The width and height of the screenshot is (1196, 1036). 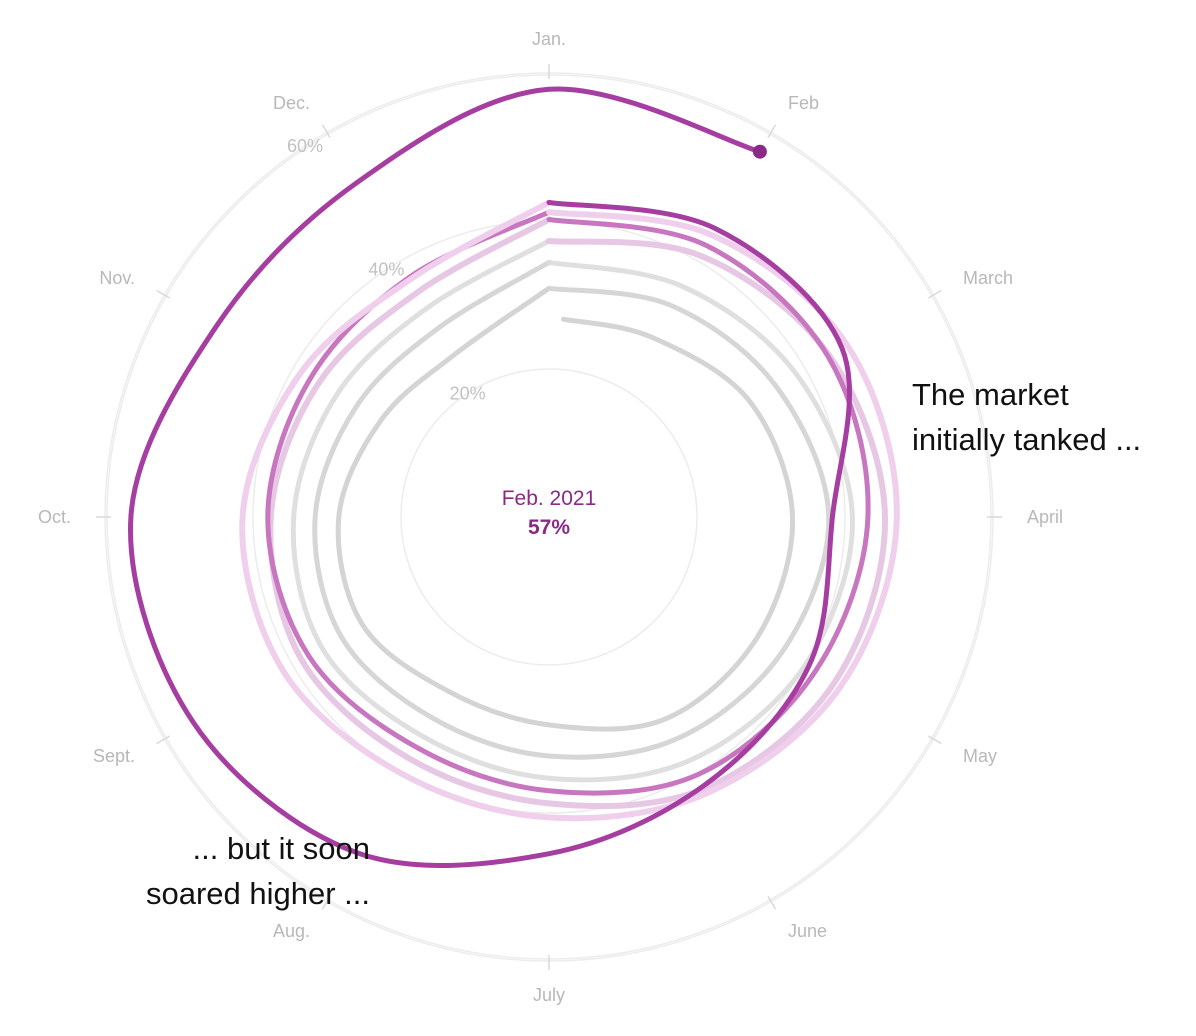 What do you see at coordinates (54, 517) in the screenshot?
I see `month-label: Oct.` at bounding box center [54, 517].